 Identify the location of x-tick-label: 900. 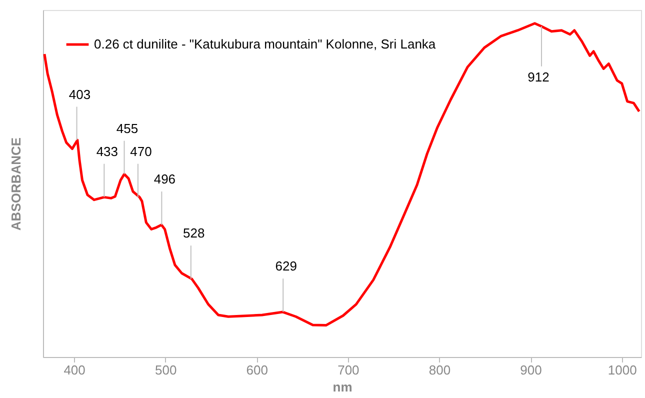
(531, 370).